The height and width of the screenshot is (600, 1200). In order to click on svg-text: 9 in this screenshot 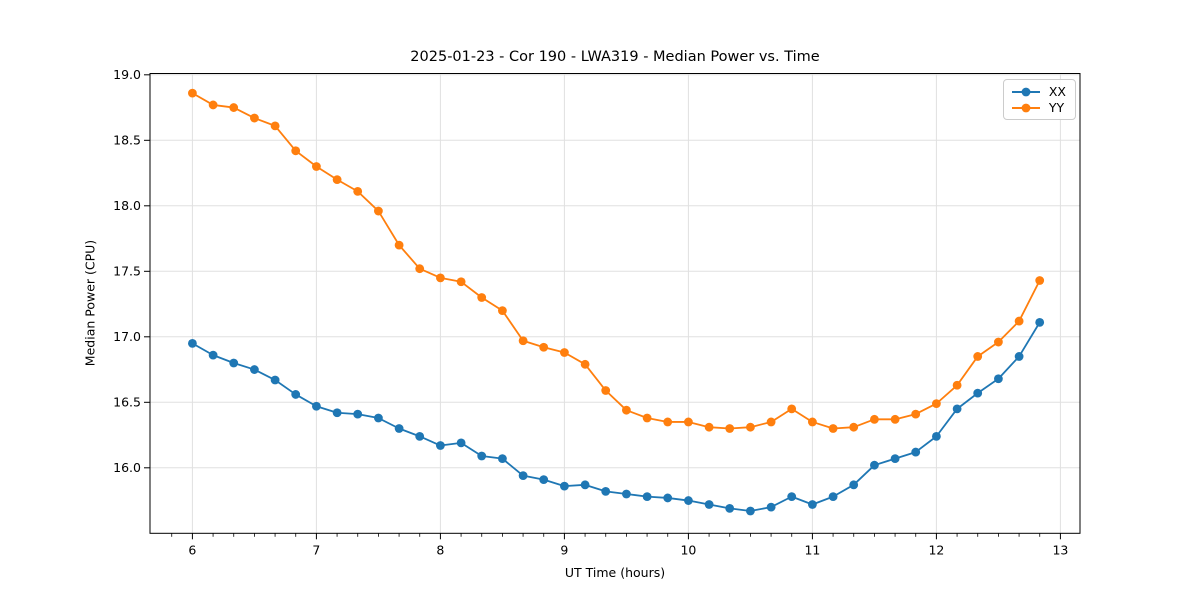, I will do `click(564, 549)`.